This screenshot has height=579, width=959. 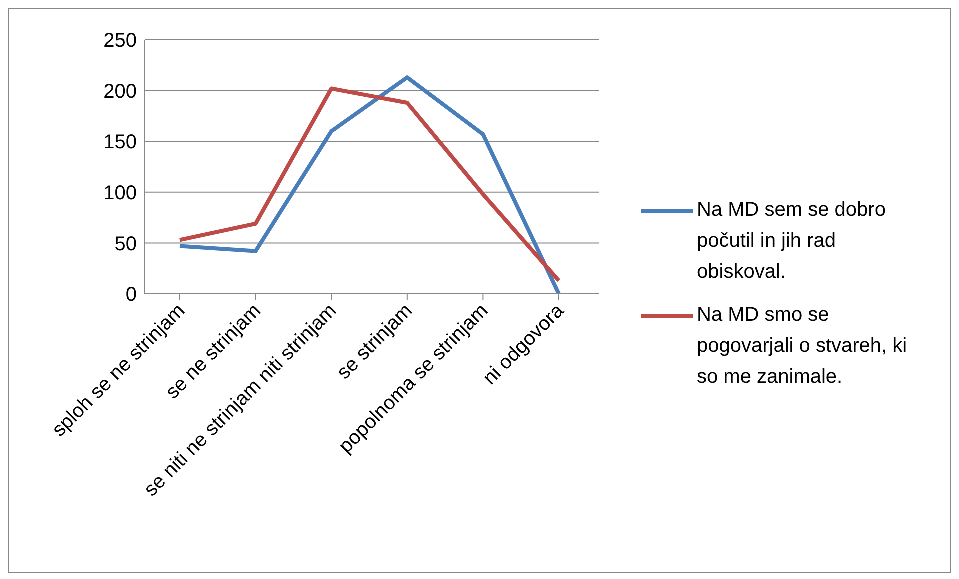 What do you see at coordinates (120, 91) in the screenshot?
I see `y-tick-label: 200` at bounding box center [120, 91].